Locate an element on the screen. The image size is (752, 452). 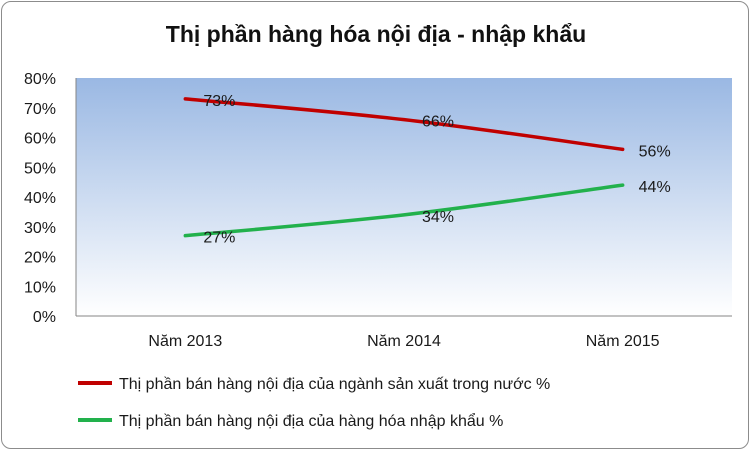
chart-title: Thị phần hàng hóa nội địa - nhập khẩu is located at coordinates (376, 34).